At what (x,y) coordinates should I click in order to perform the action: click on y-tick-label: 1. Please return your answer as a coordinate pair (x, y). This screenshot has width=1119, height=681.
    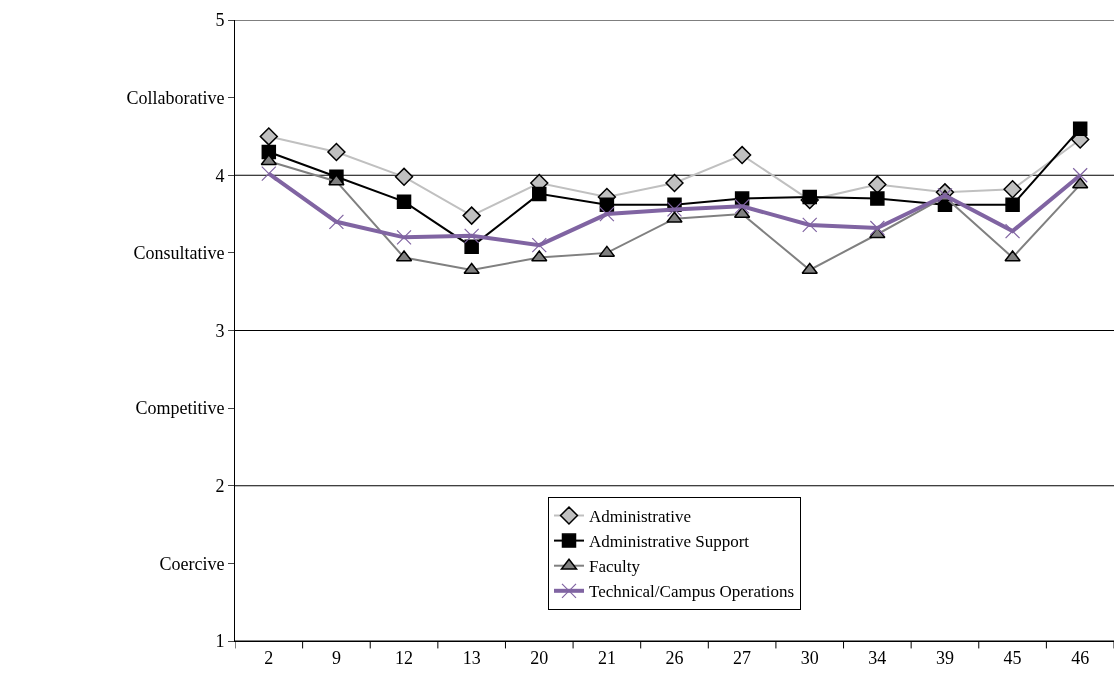
    Looking at the image, I should click on (220, 641).